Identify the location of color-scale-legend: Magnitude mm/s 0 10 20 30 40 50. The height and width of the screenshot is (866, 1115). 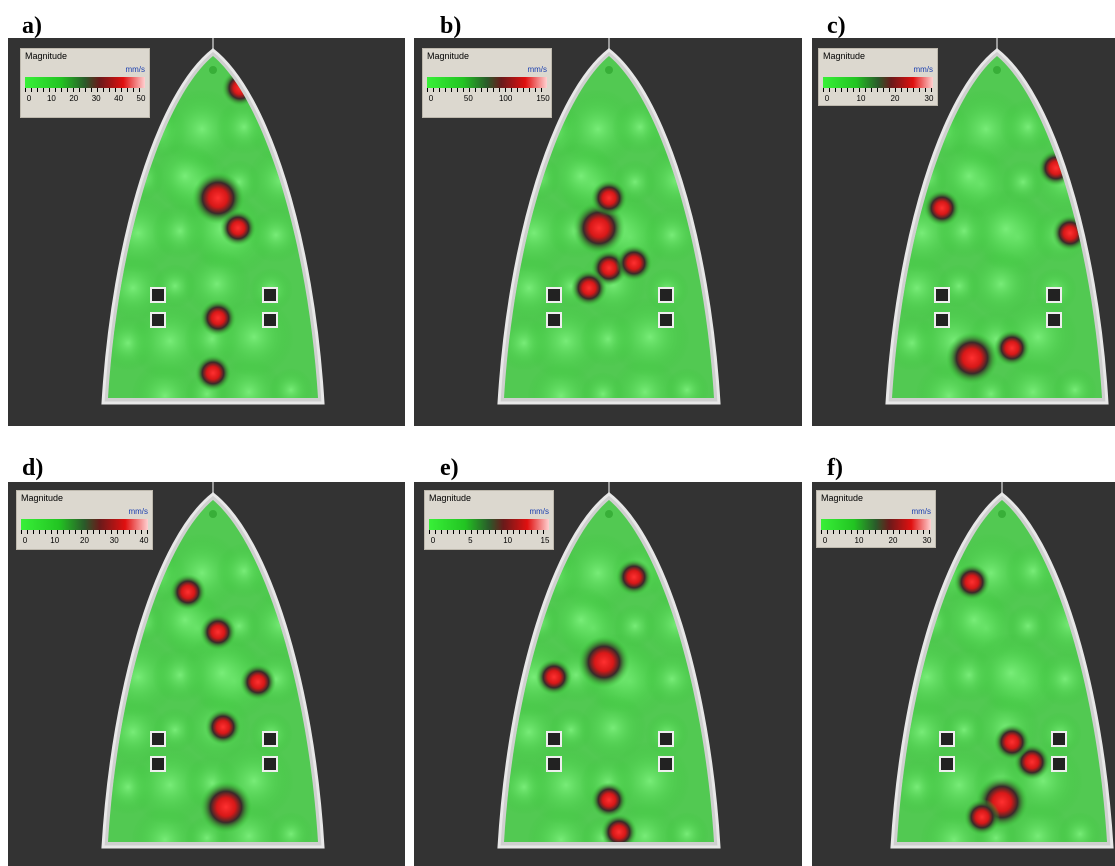
(85, 83).